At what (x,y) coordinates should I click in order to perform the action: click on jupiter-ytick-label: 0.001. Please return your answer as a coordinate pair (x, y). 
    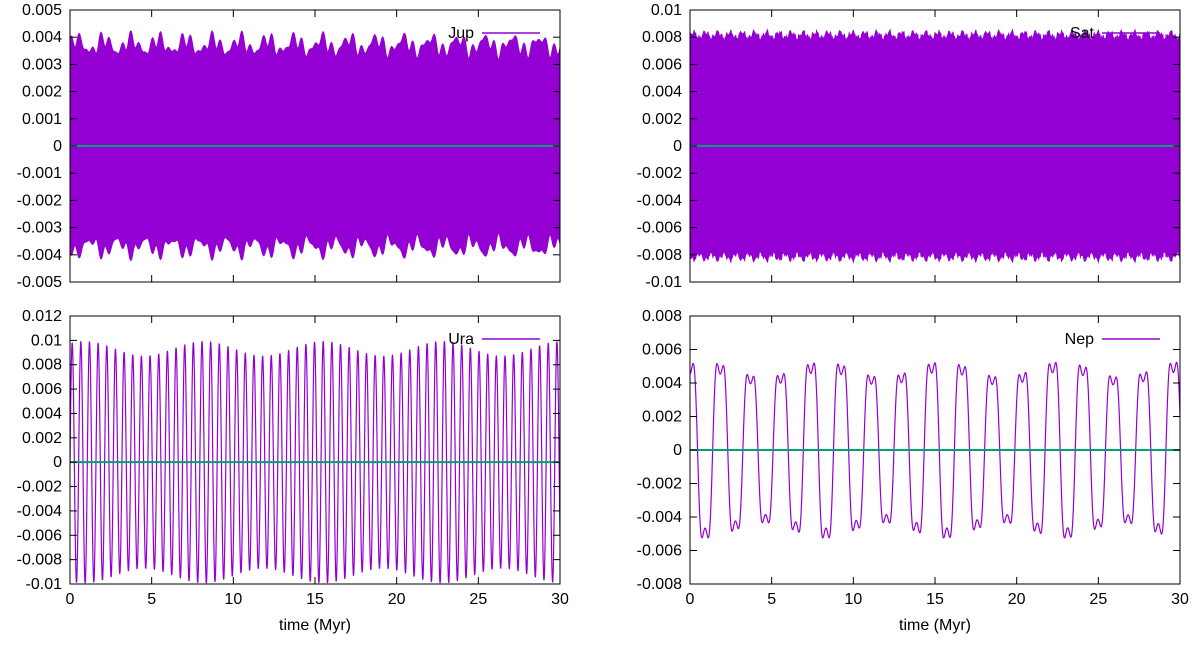
    Looking at the image, I should click on (42, 119).